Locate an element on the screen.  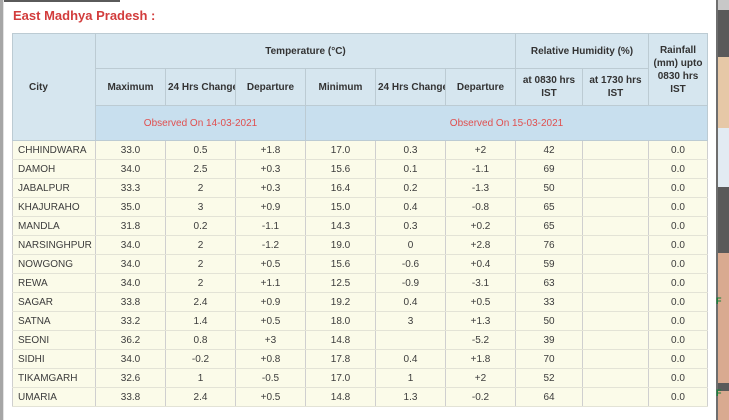
value-cell: 19.0 is located at coordinates (340, 245).